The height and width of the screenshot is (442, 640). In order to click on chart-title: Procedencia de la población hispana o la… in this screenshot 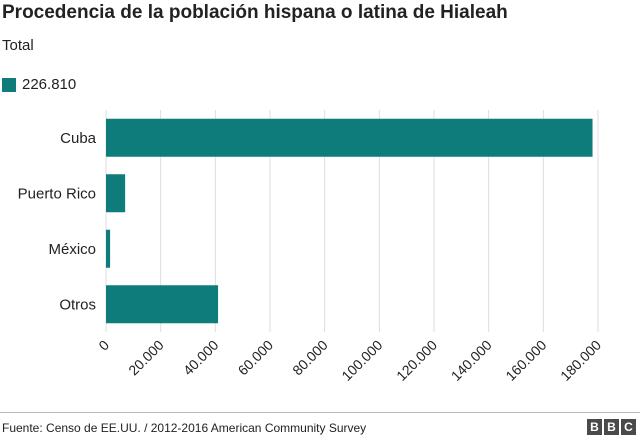, I will do `click(255, 12)`.